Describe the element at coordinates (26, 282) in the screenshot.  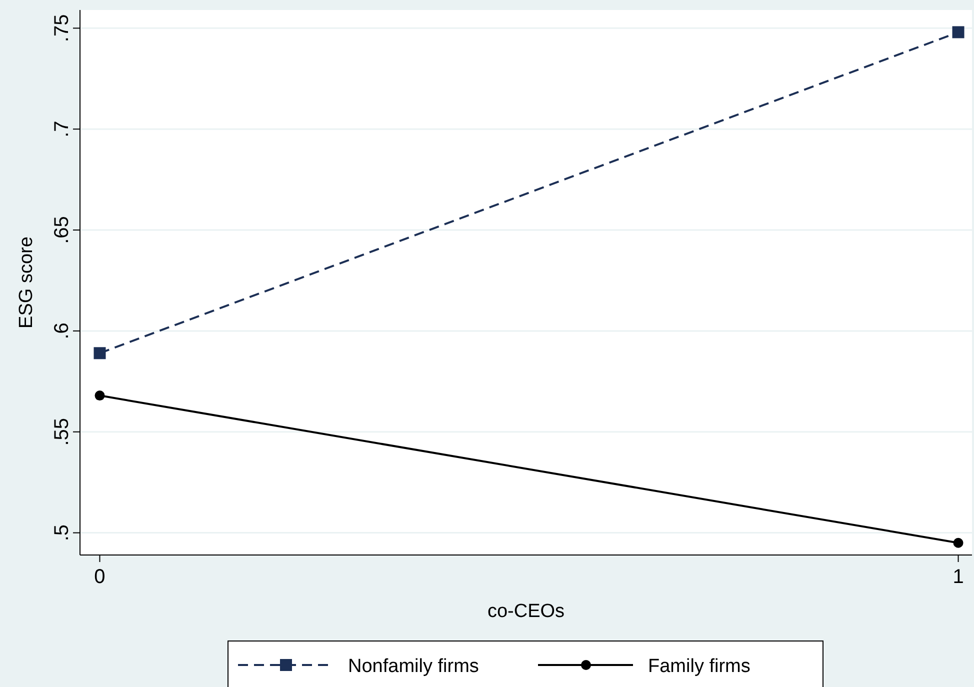
I see `y-axis-title: ESG score` at that location.